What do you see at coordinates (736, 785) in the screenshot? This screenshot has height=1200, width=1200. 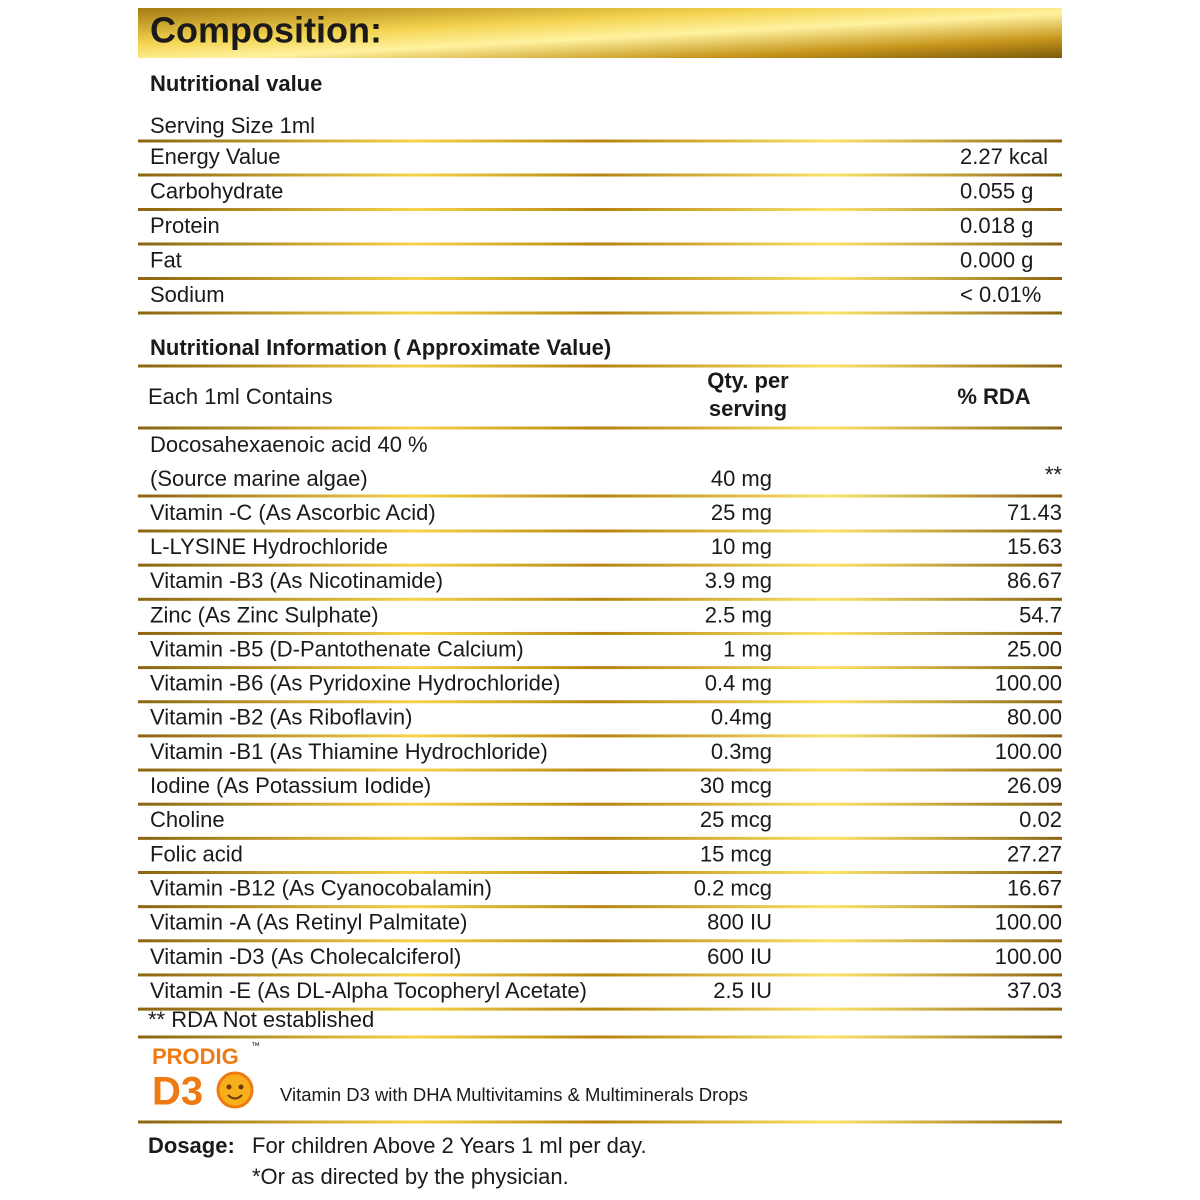 I see `row-qty: 30 mcg` at bounding box center [736, 785].